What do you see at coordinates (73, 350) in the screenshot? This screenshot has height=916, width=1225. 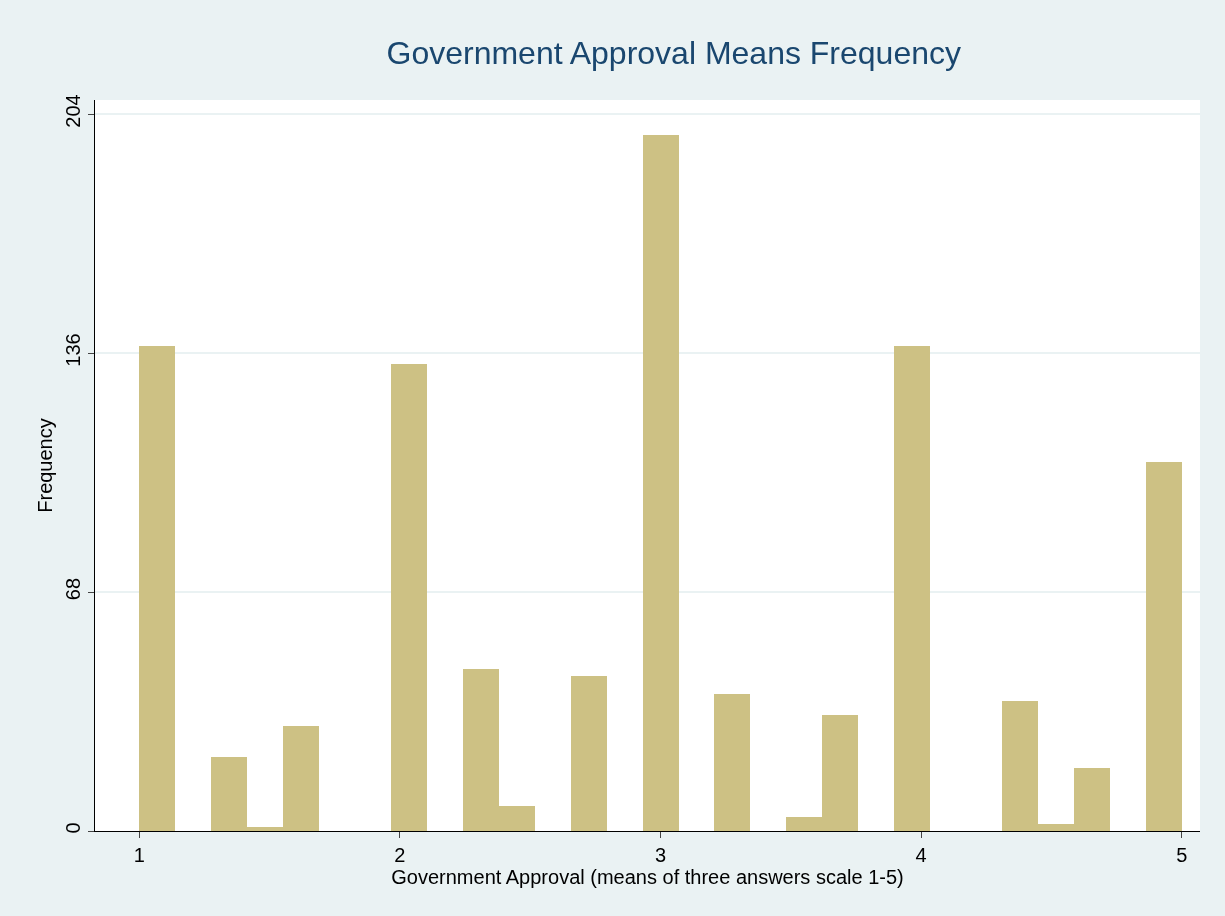 I see `y-tick-label: 136` at bounding box center [73, 350].